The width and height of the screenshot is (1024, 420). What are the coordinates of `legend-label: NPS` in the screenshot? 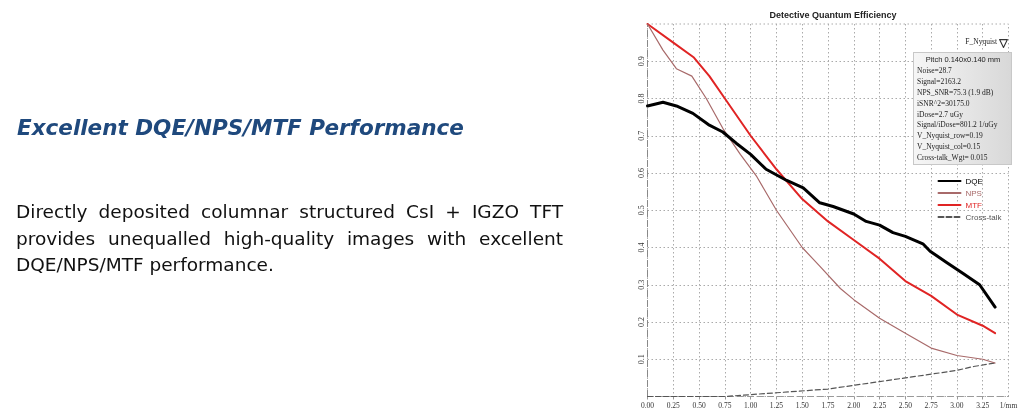 It's located at (973, 193).